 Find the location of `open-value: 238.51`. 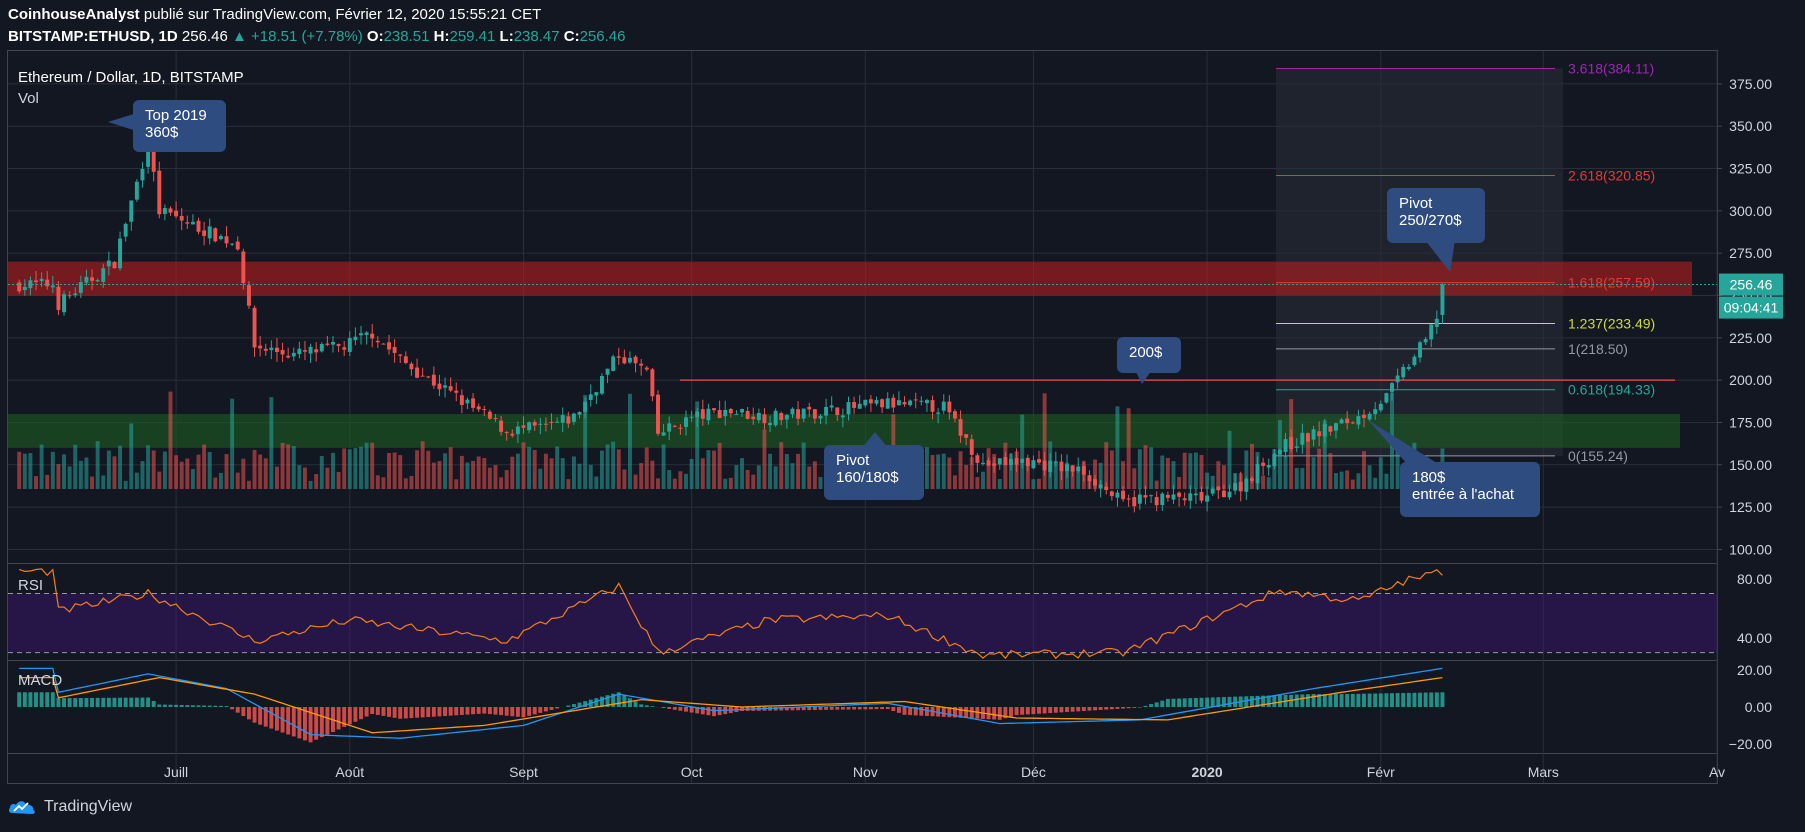

open-value: 238.51 is located at coordinates (406, 36).